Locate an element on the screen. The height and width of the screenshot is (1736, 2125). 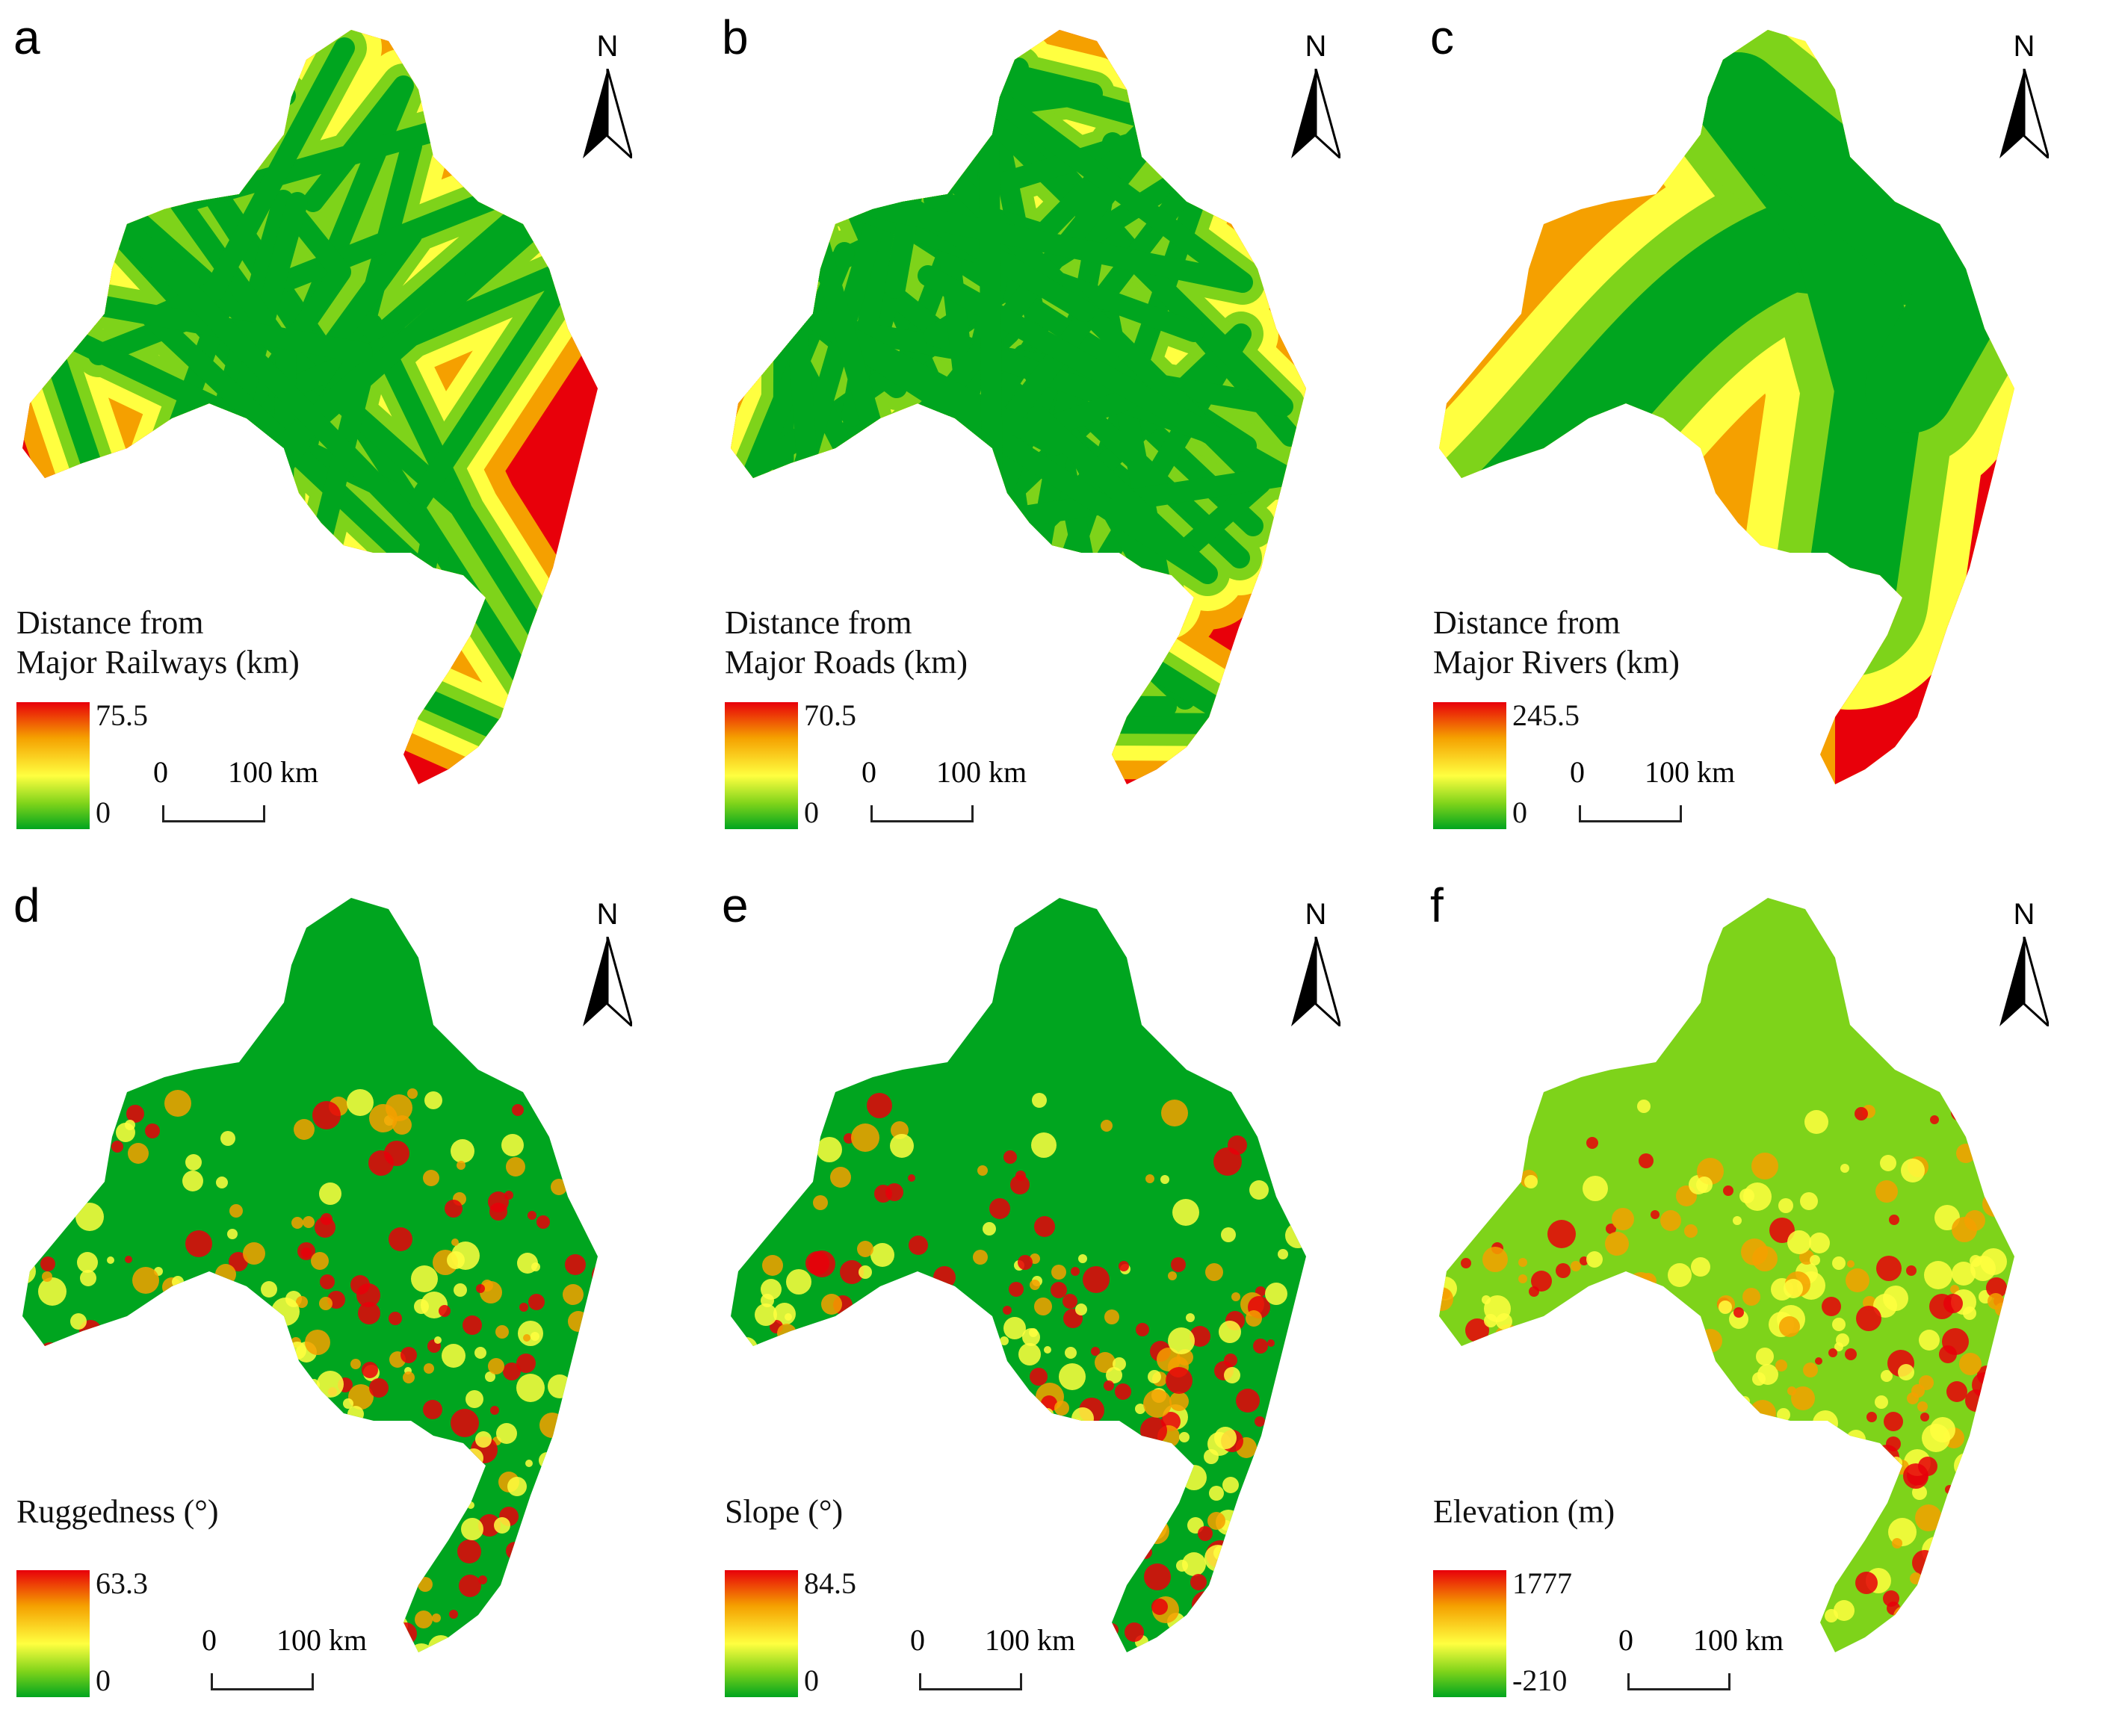
legend-title: Ruggedness (°) is located at coordinates (117, 1511).